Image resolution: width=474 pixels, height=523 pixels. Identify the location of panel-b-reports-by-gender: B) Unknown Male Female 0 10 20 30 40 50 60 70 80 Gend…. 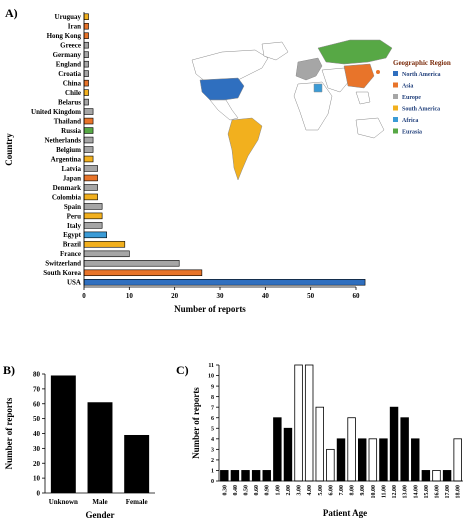
(79, 441).